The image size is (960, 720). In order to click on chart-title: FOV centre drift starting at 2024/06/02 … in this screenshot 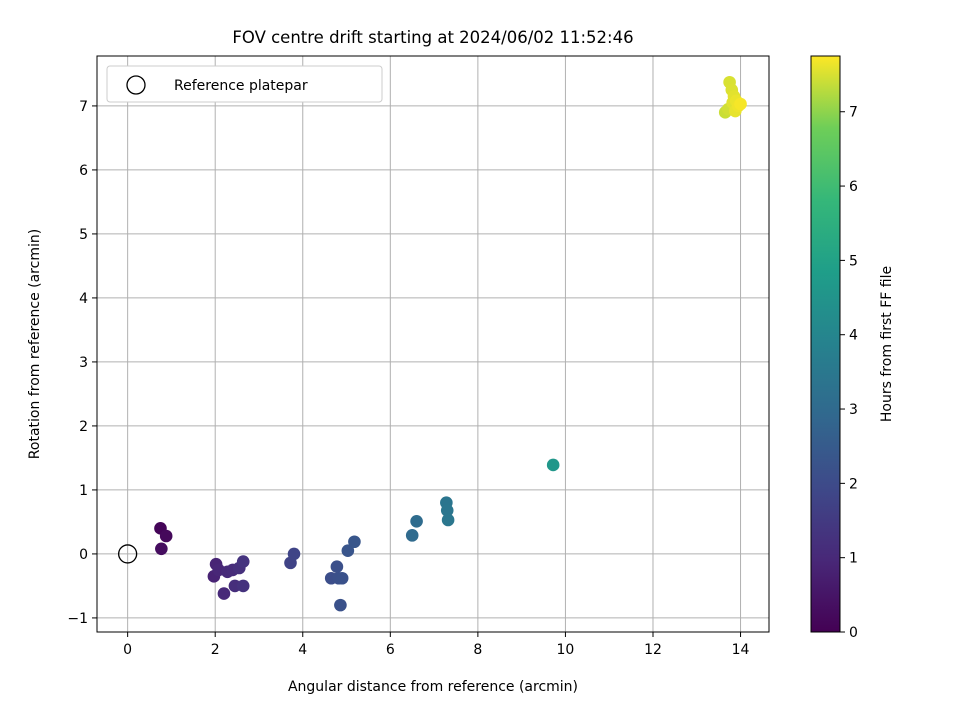, I will do `click(432, 37)`.